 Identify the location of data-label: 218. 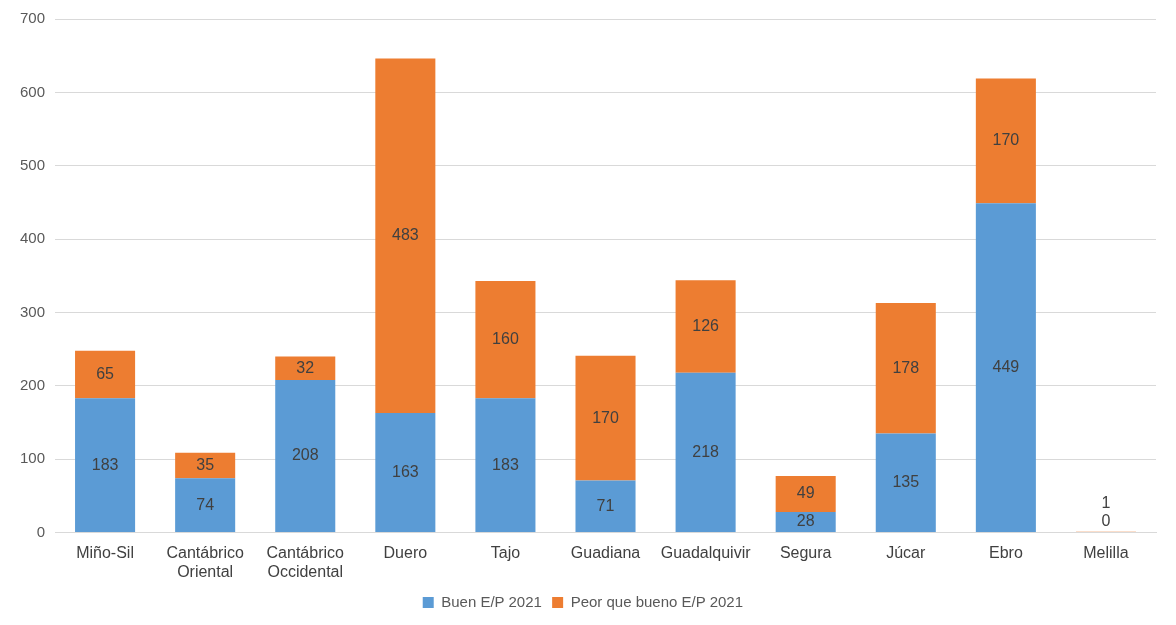
(706, 451).